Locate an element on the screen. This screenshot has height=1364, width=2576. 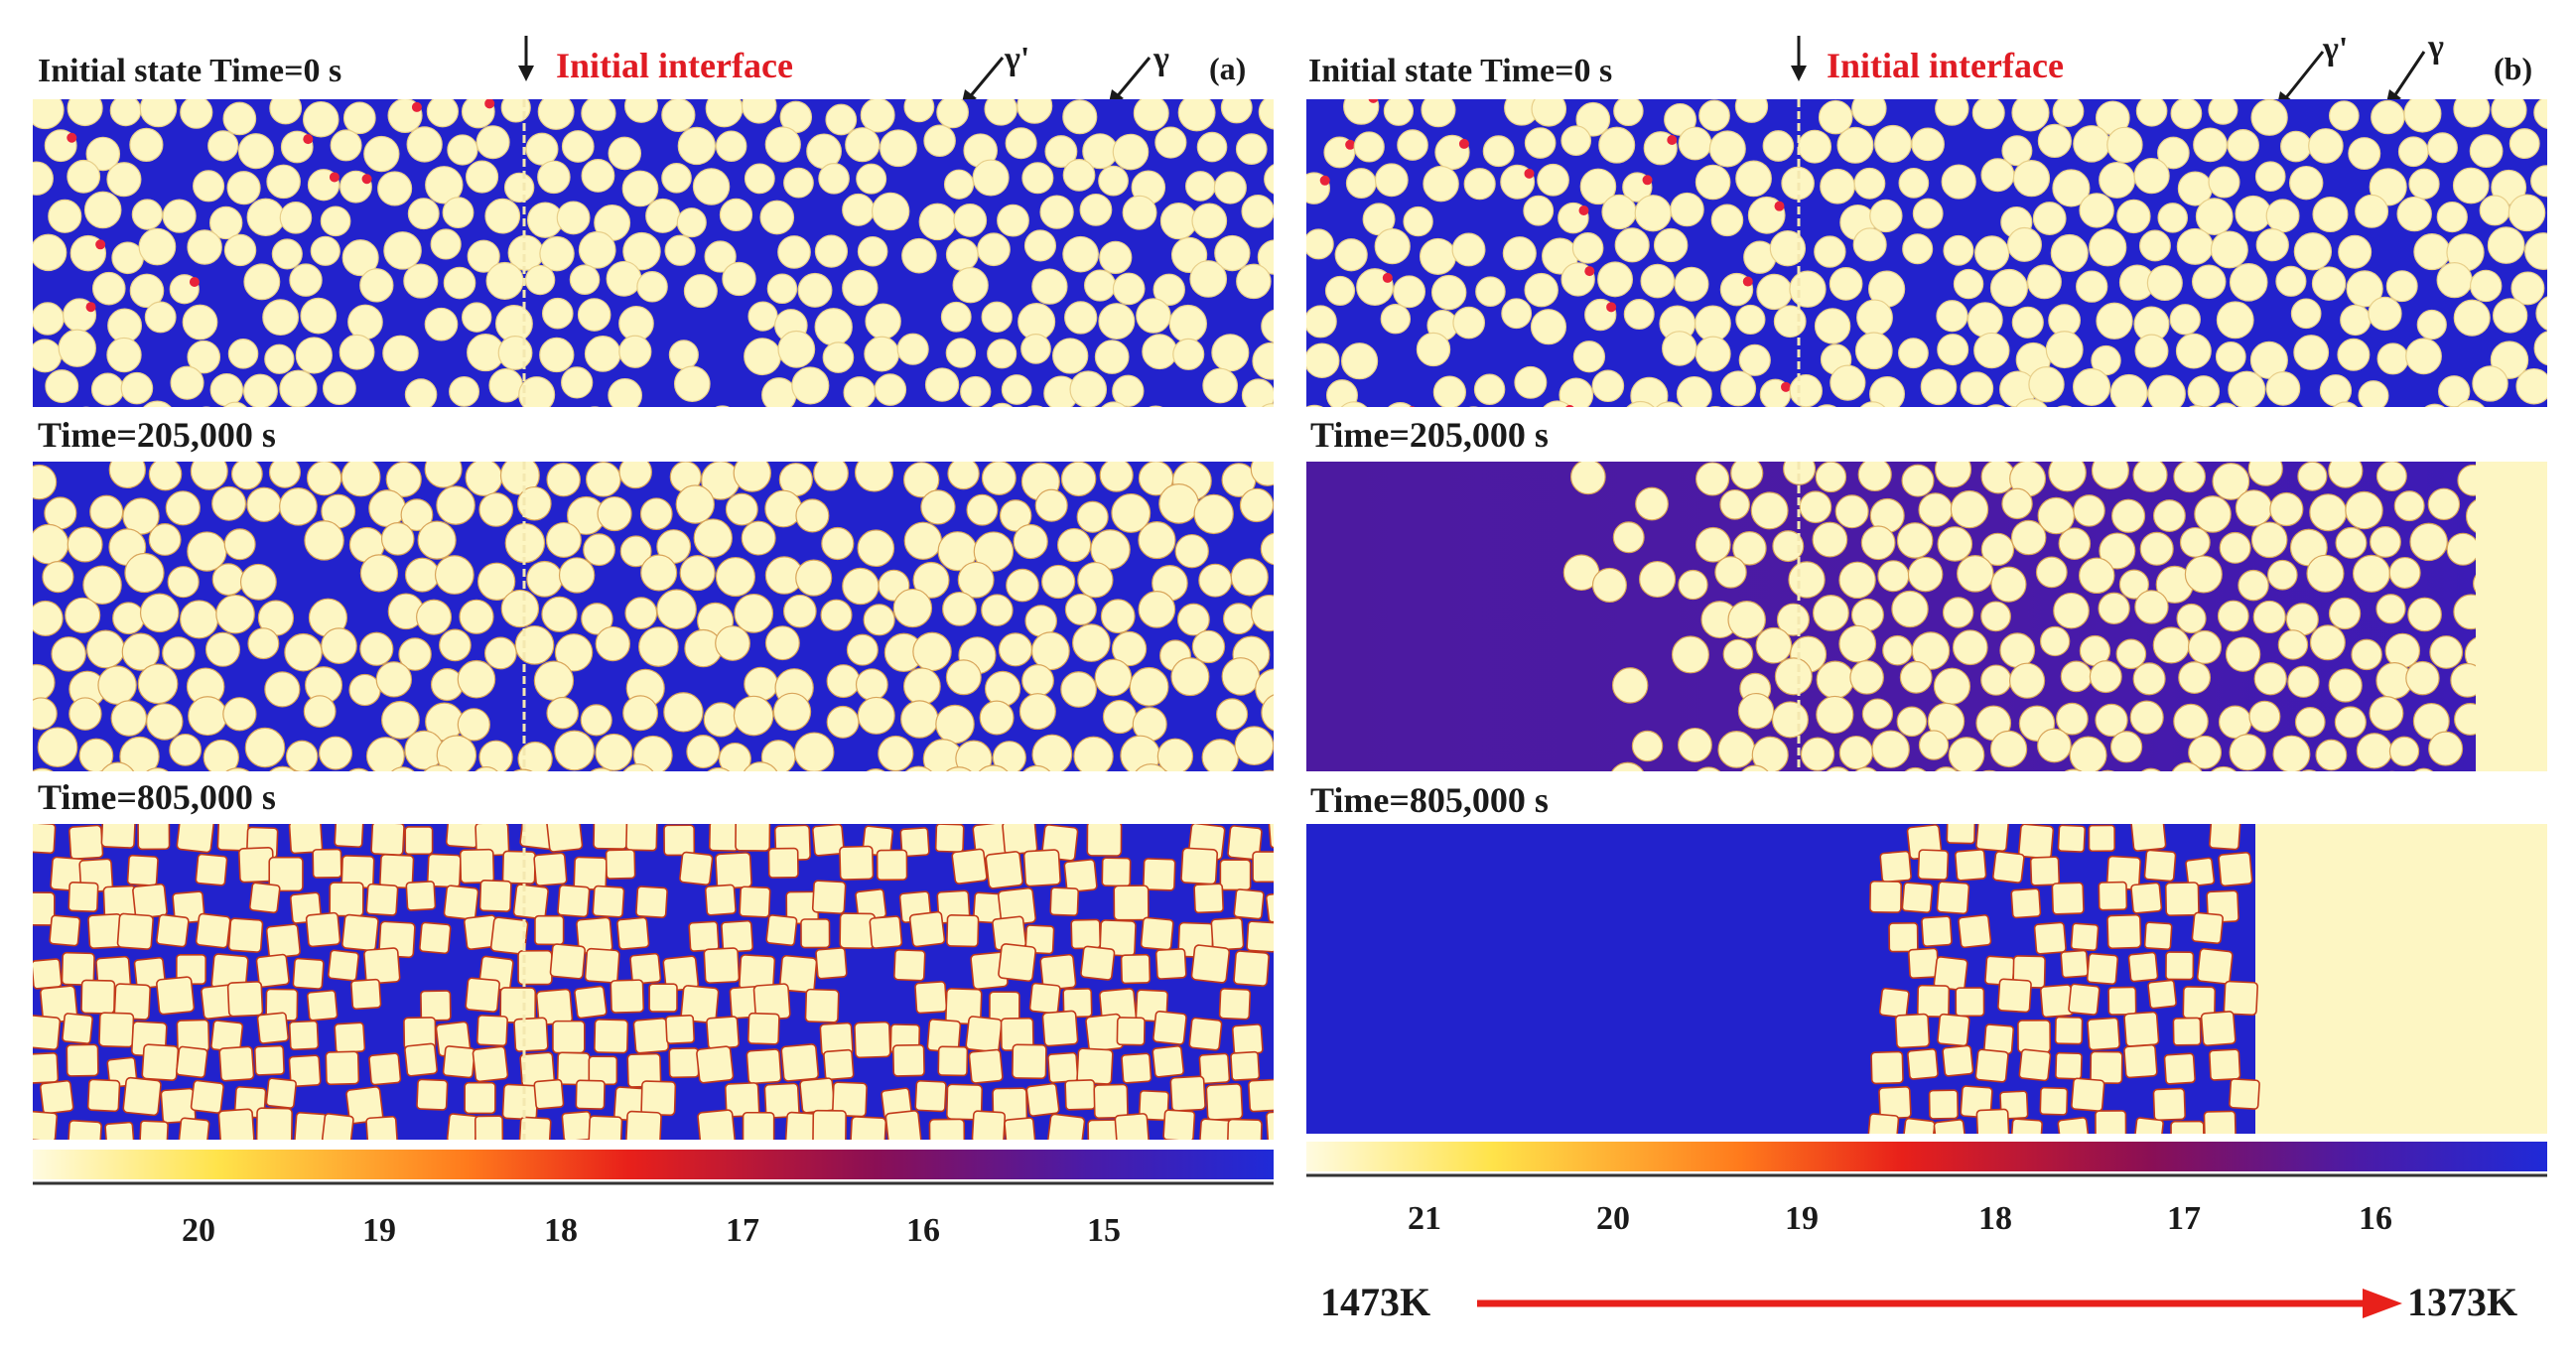
panel-a-tick-1: 19 is located at coordinates (379, 1230).